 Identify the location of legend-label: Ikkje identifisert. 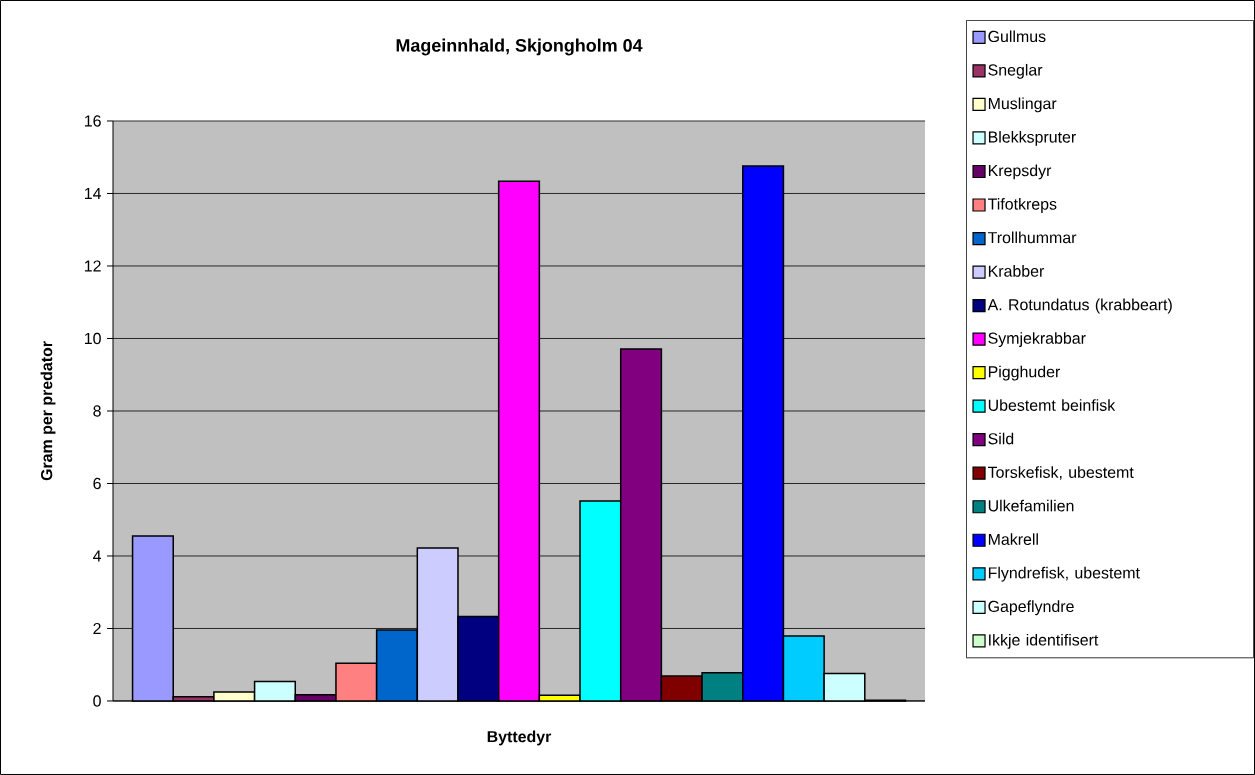
(1044, 641).